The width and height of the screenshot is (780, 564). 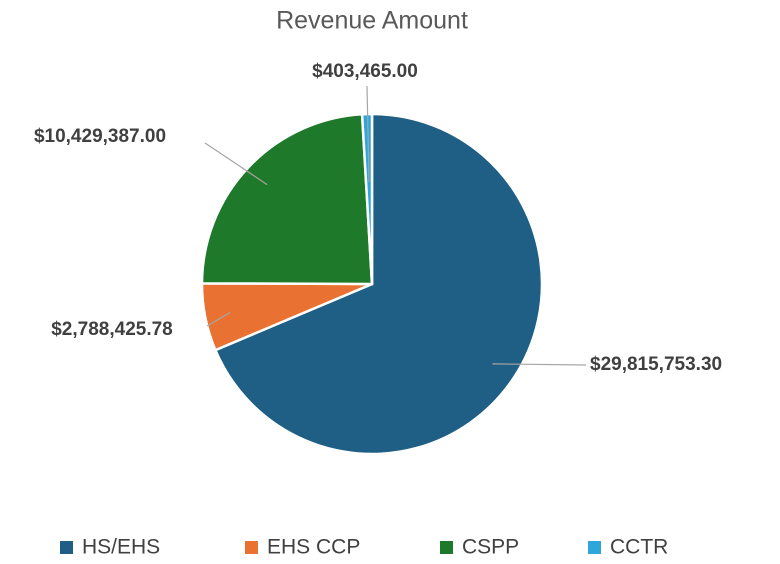 I want to click on data-label: $10,429,387.00, so click(x=100, y=136).